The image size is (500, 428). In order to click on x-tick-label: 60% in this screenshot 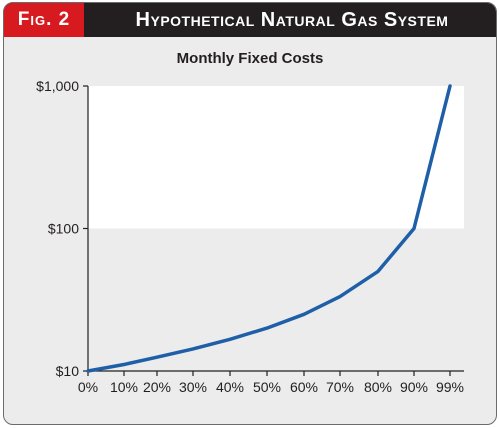, I will do `click(304, 387)`.